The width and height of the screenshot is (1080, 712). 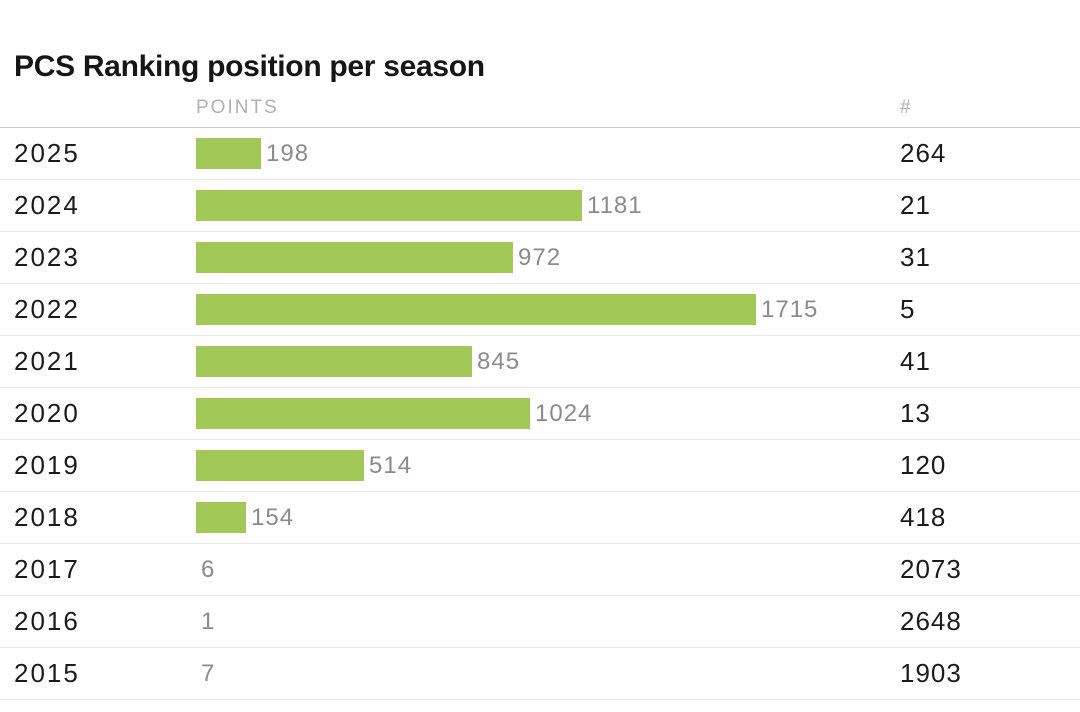 I want to click on season-label: 2021, so click(x=47, y=361).